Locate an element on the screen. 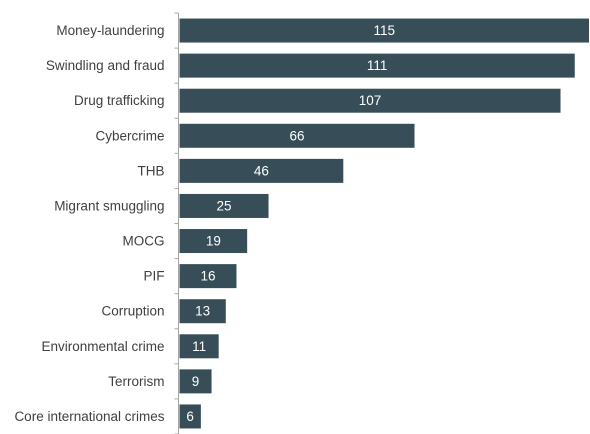  bar-core-international-crimes is located at coordinates (190, 416).